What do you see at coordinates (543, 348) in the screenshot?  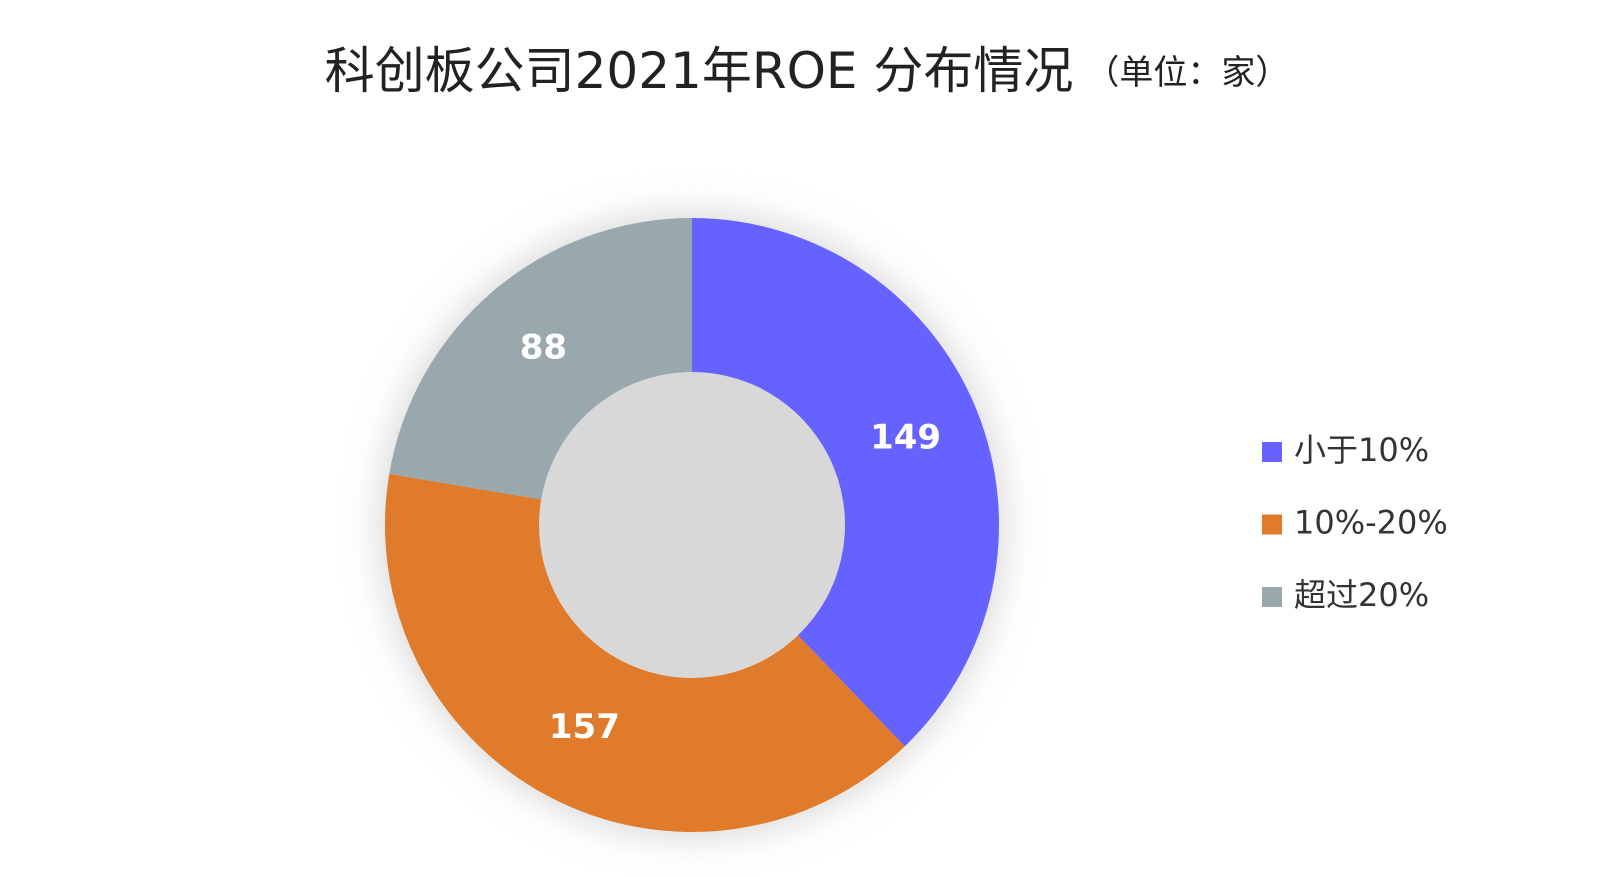 I see `data-label: 88` at bounding box center [543, 348].